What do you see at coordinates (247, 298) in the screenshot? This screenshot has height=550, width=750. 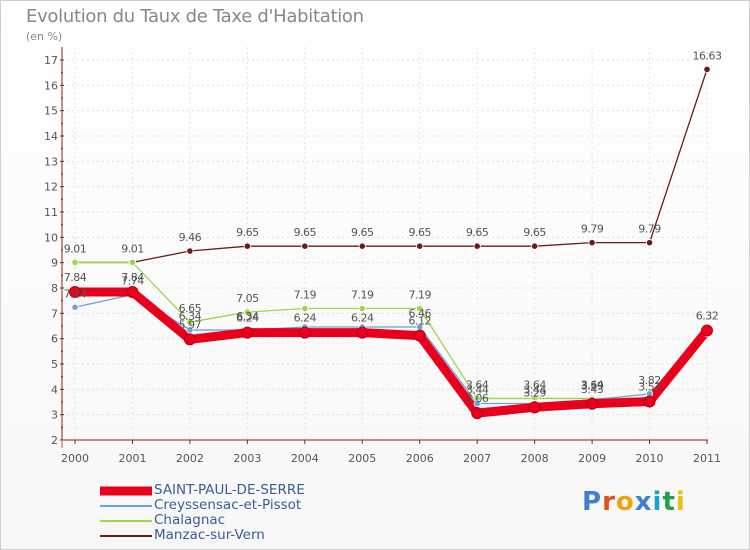 I see `data-label-chalagnac: 7.05` at bounding box center [247, 298].